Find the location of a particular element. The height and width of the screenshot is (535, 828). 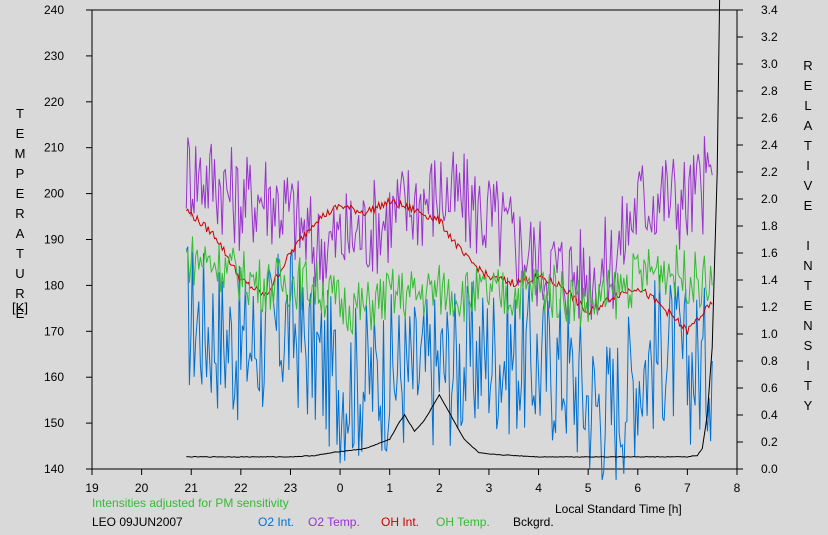

y-right-tick-label: 2.0 is located at coordinates (769, 199).